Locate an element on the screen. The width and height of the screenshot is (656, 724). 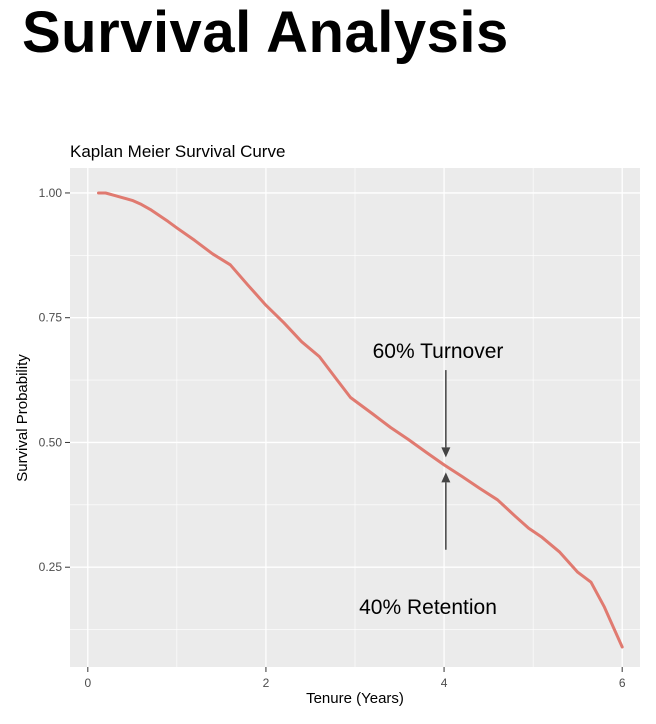
annotation-turnover: 60% Turnover is located at coordinates (438, 351).